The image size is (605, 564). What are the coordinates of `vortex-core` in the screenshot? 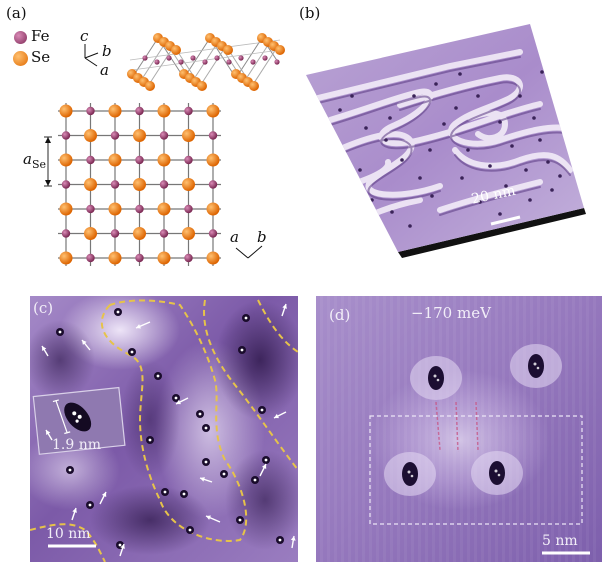 It's located at (410, 474).